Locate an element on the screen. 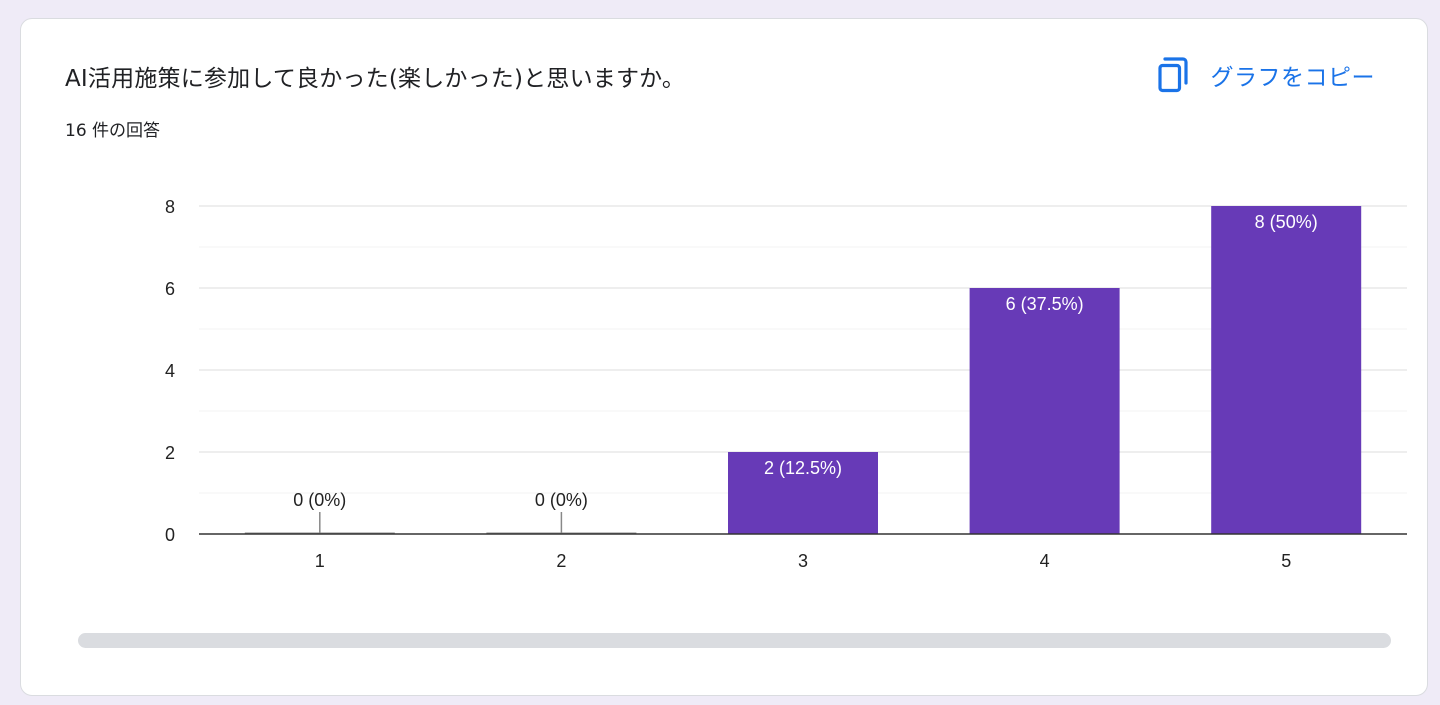  y-tick-label: 4 is located at coordinates (170, 371).